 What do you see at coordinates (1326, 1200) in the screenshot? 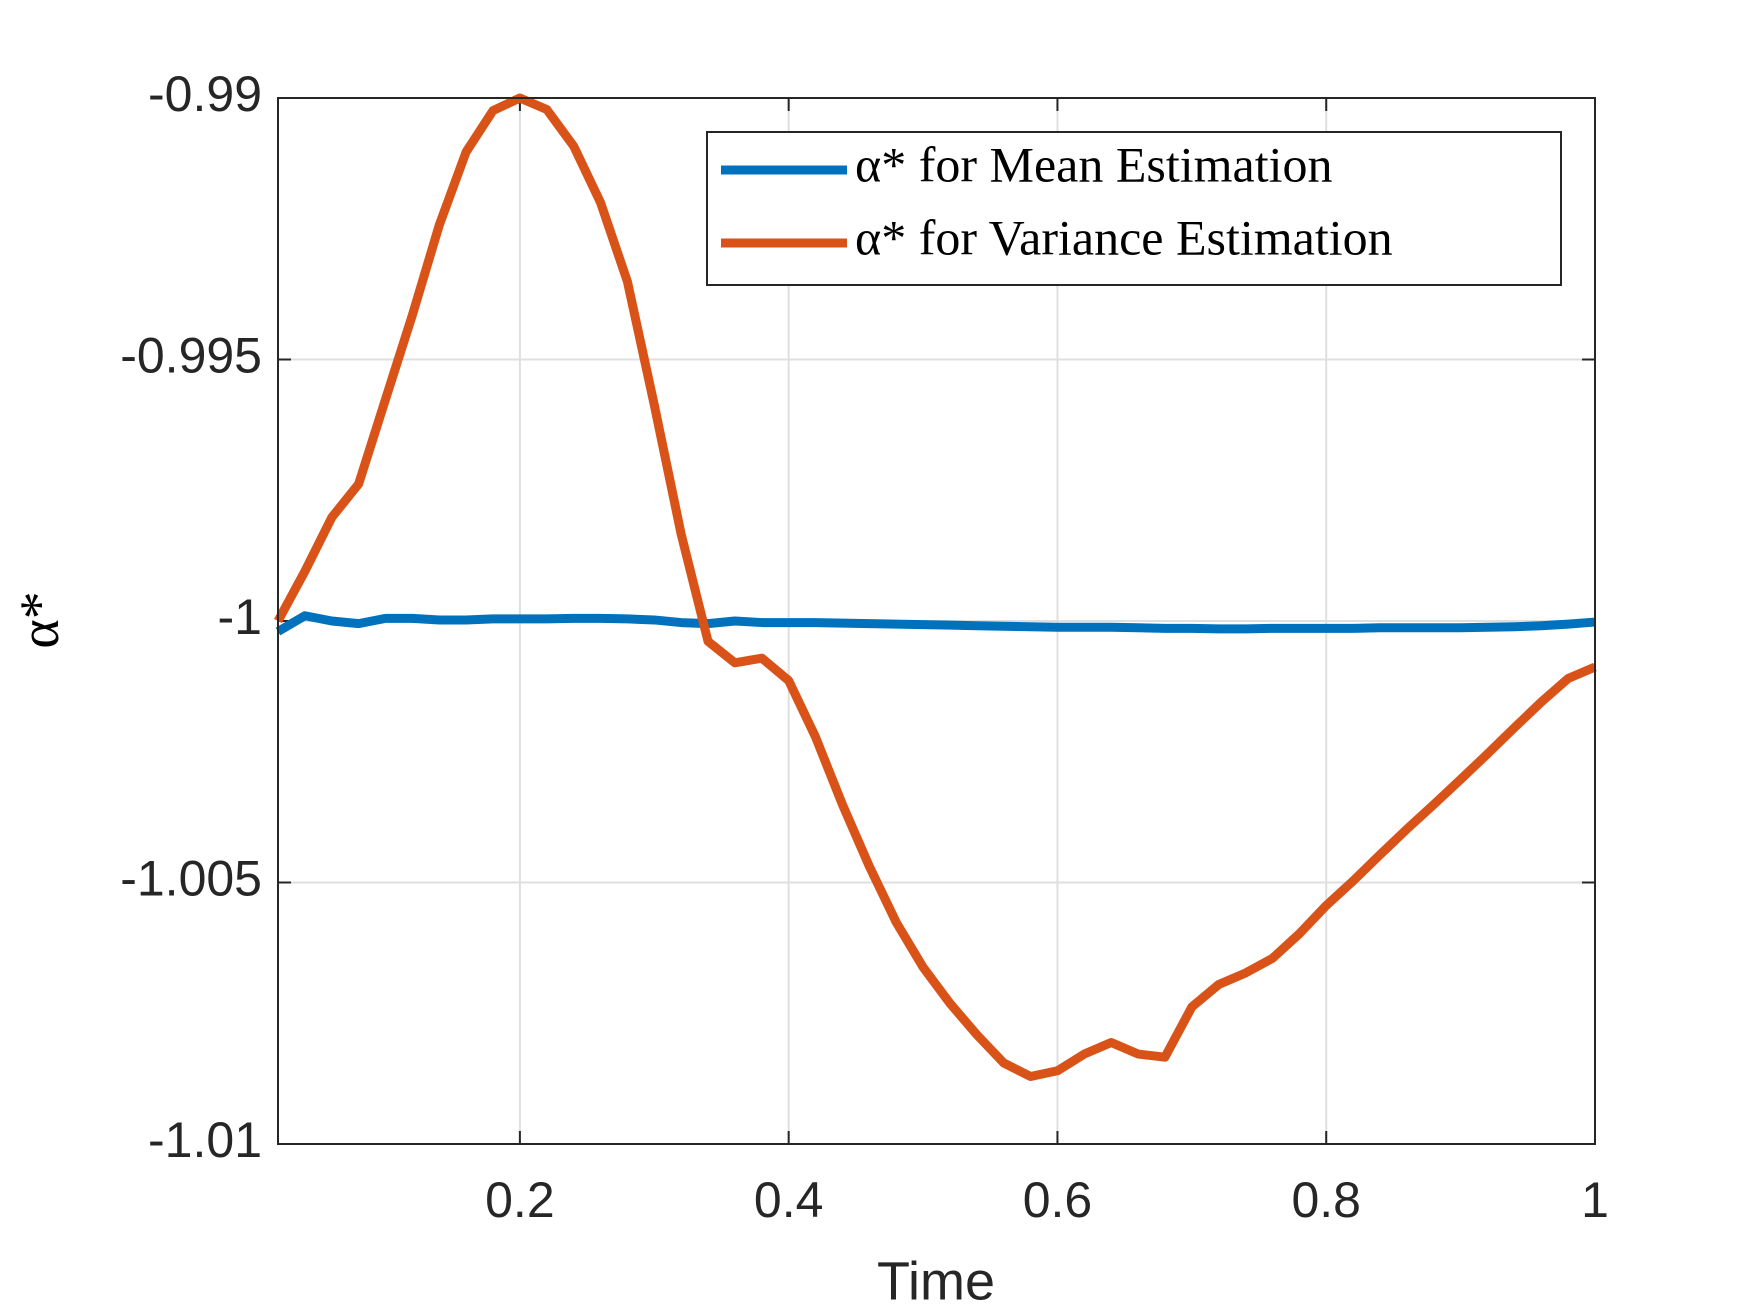
I see `x-tick-label: 0.8` at bounding box center [1326, 1200].